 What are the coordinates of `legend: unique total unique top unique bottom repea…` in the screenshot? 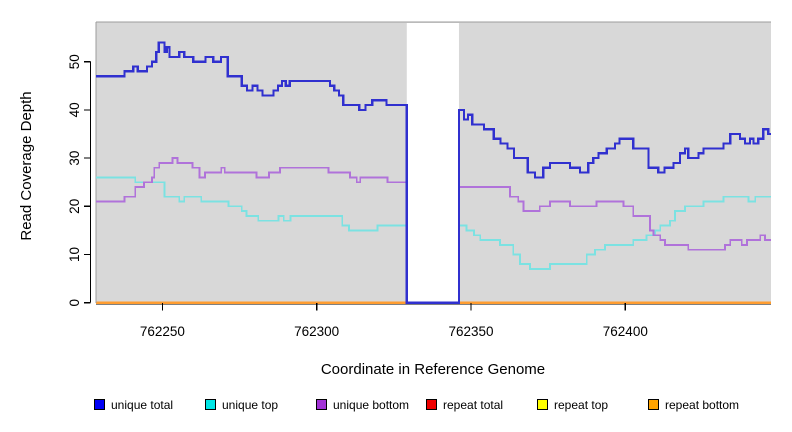 It's located at (396, 408).